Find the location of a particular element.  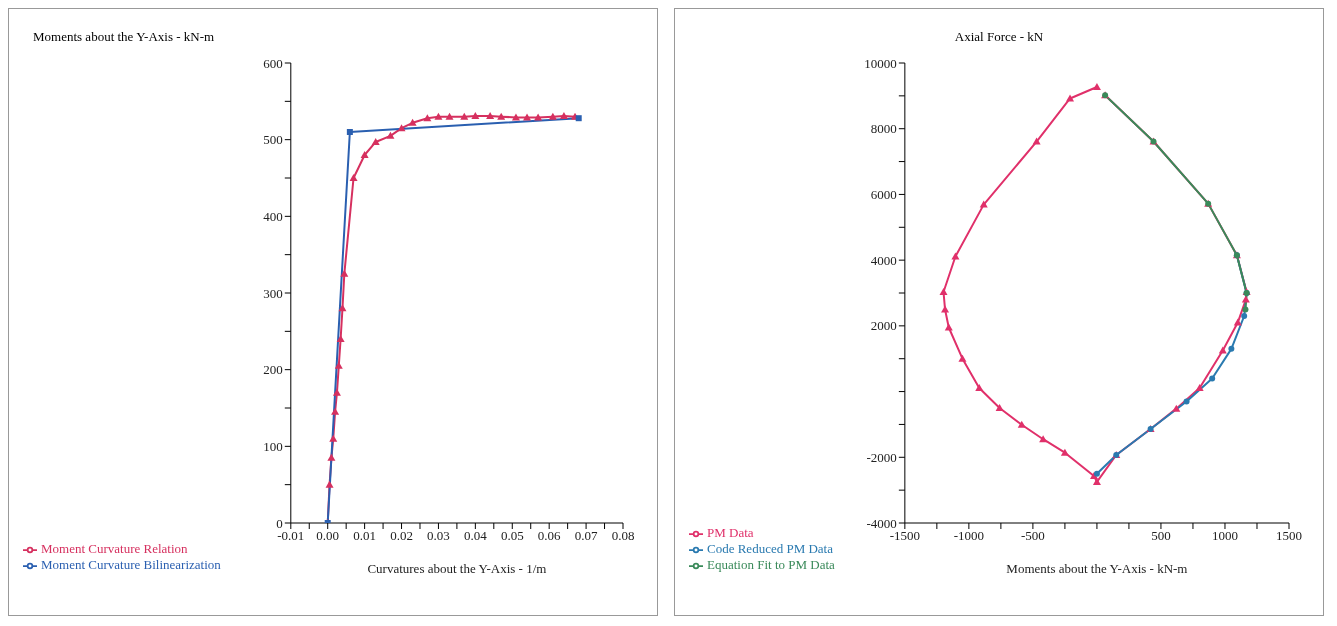

x-tick-label: 0.08 is located at coordinates (623, 536).